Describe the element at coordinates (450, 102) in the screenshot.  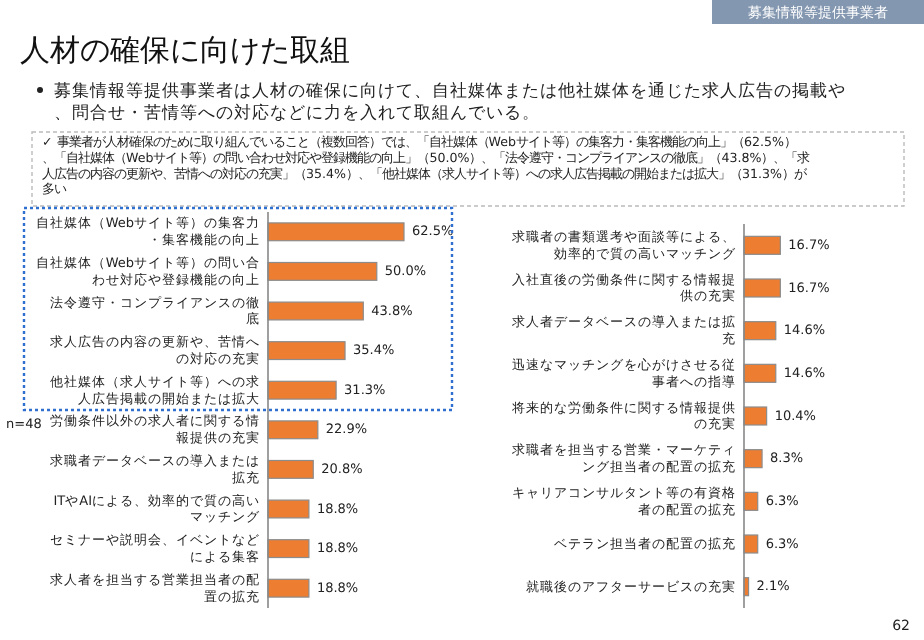
I see `text: 募集情報等提供事業者は人材の確保に向けて、自社媒体または他社媒体を通じた求人広告の掲載や、問合せ・苦情等への対応などに力を入れて取組んでいる。` at that location.